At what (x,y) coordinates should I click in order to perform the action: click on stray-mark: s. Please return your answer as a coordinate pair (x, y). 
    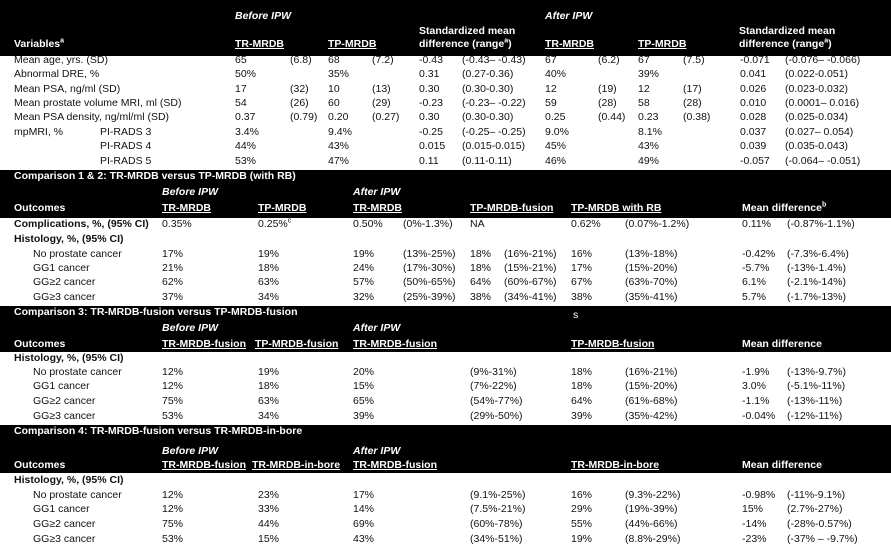
    Looking at the image, I should click on (576, 315).